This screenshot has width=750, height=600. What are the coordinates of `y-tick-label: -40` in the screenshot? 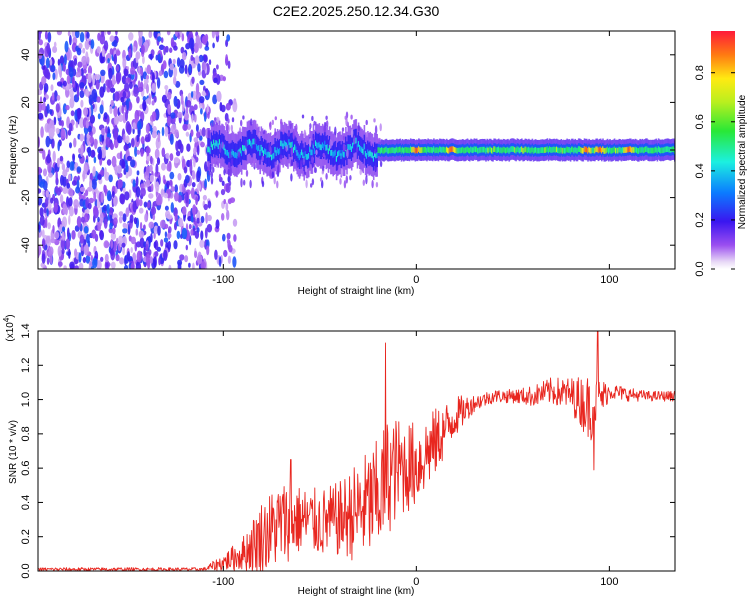 It's located at (26, 245).